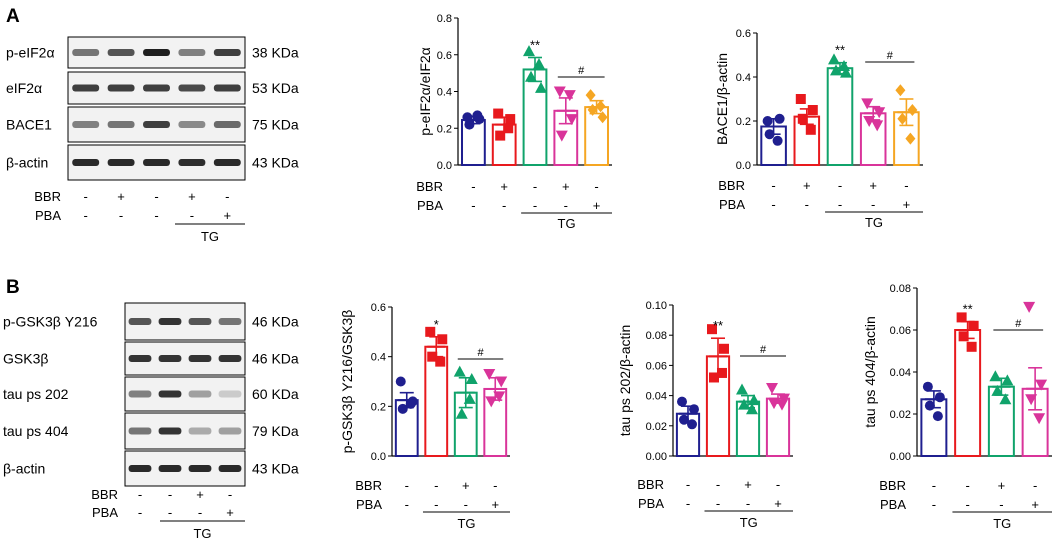 The width and height of the screenshot is (1059, 544). Describe the element at coordinates (900, 331) in the screenshot. I see `y-tick-label: 0.06` at that location.